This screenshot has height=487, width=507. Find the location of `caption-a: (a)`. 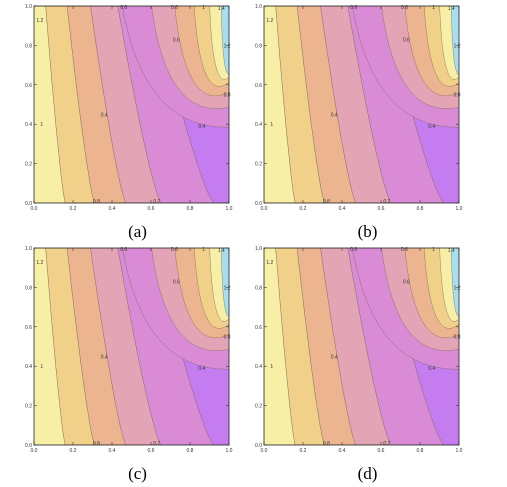

caption-a: (a) is located at coordinates (137, 231).